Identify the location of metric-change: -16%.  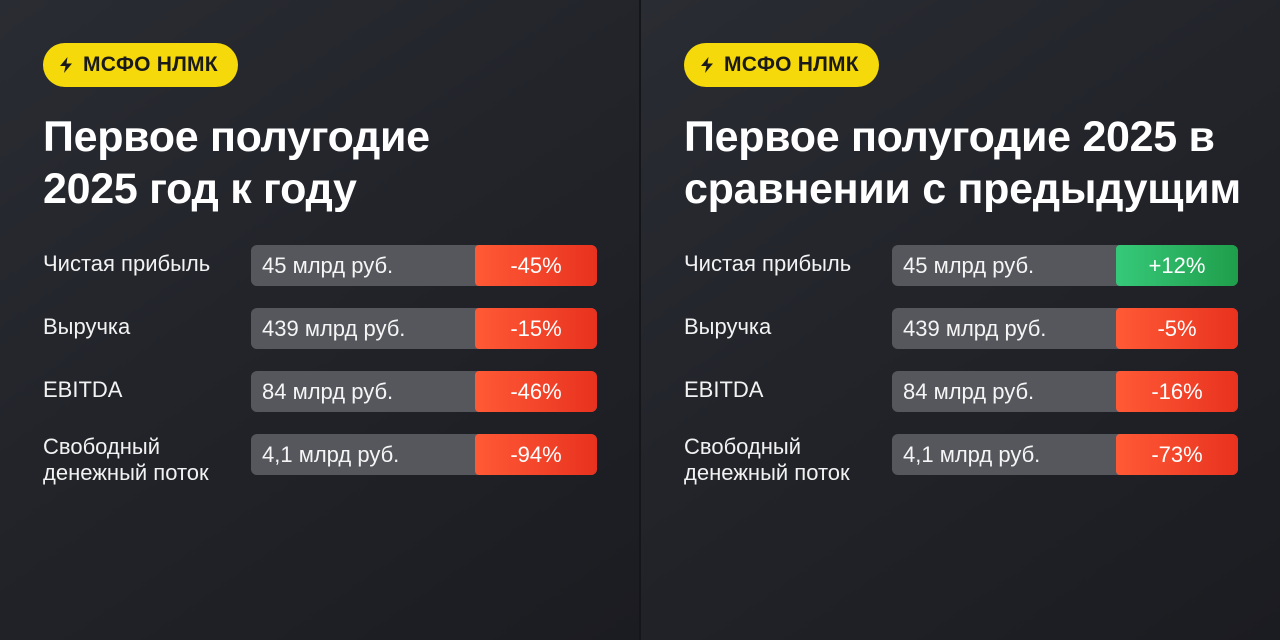
(1177, 391).